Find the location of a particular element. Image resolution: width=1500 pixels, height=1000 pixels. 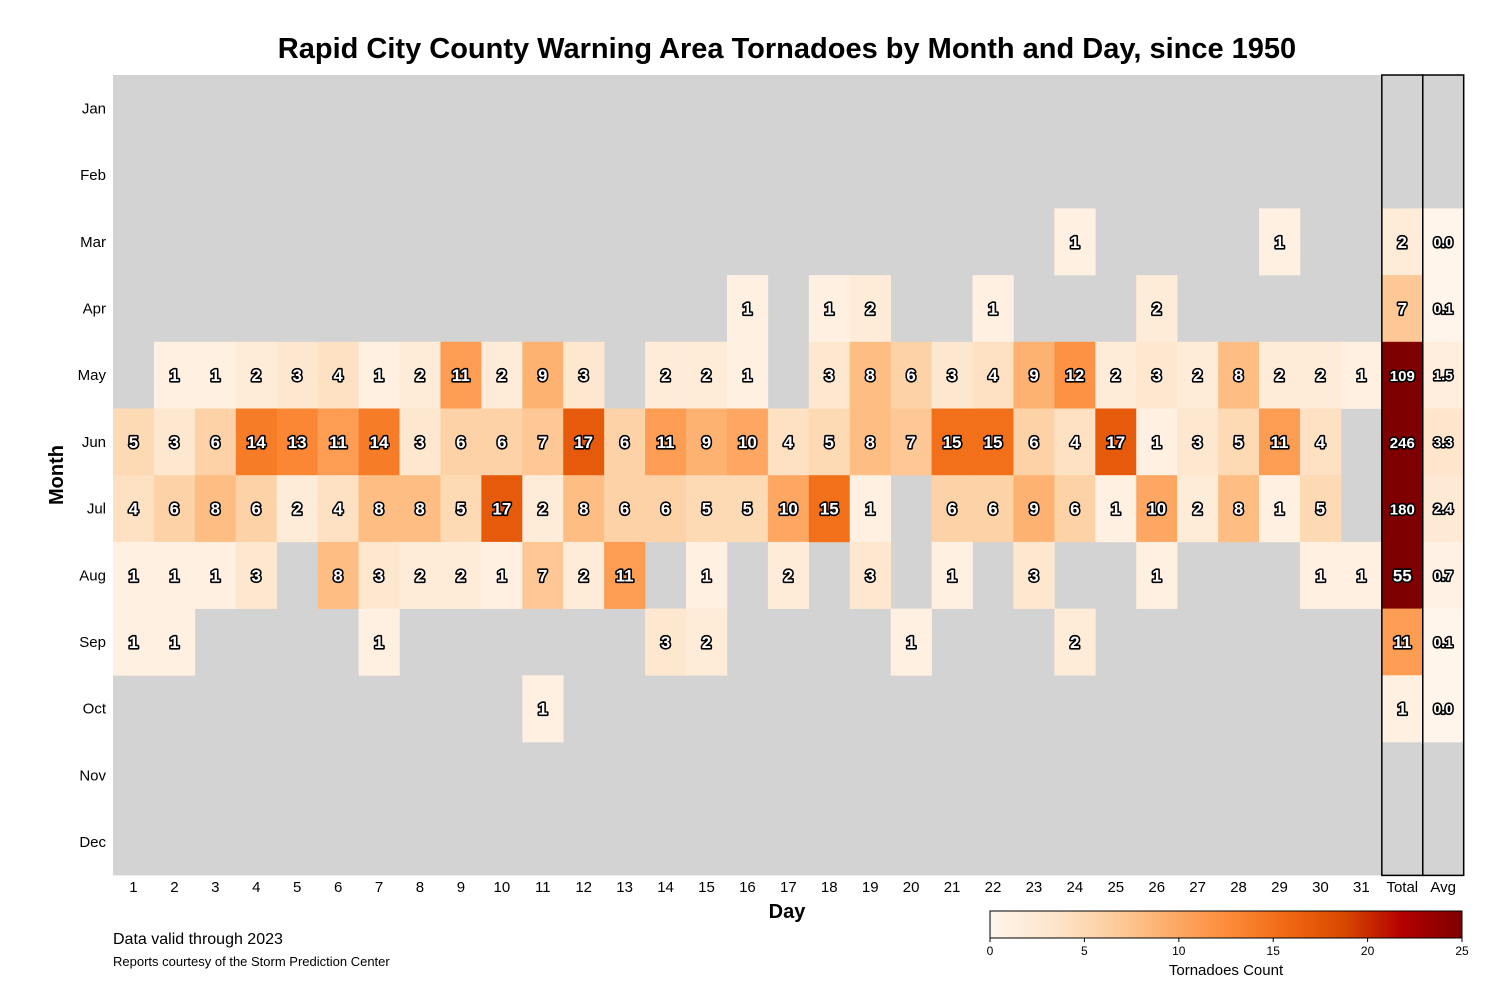

cell-label-jun-25: 17 is located at coordinates (1115, 442).